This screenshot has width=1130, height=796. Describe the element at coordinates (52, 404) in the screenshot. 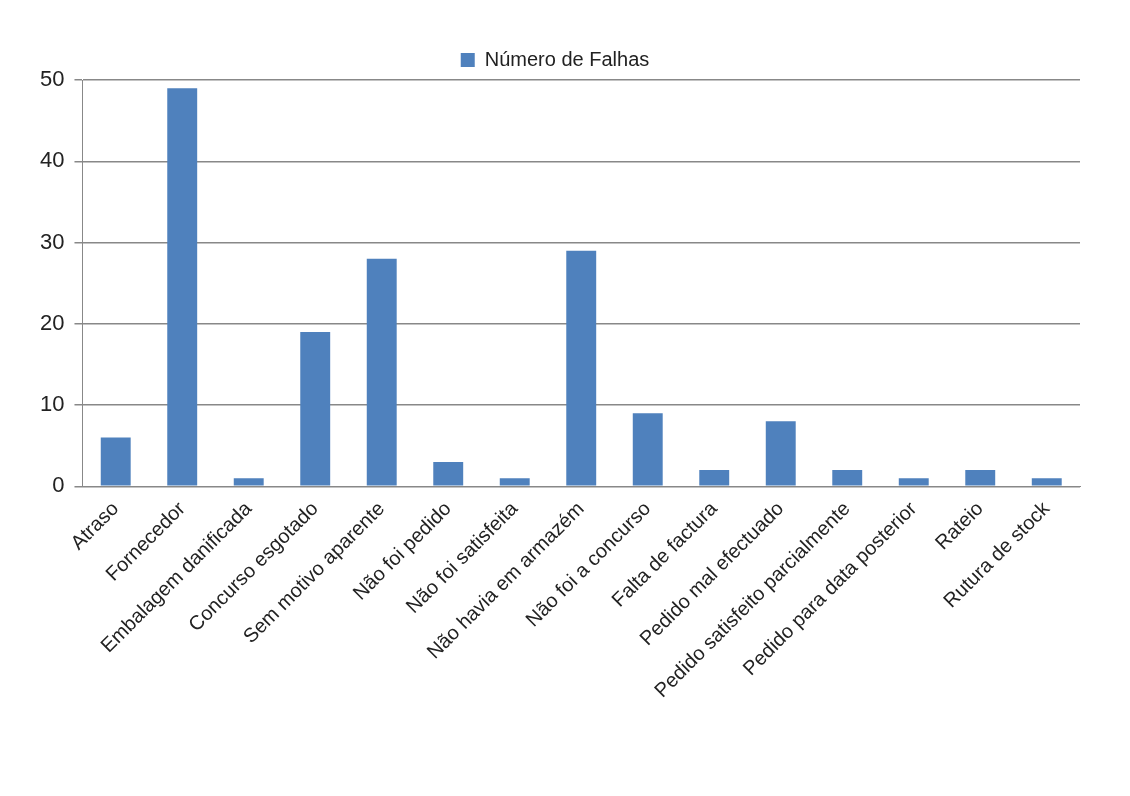

I see `y-tick-label: 10` at that location.